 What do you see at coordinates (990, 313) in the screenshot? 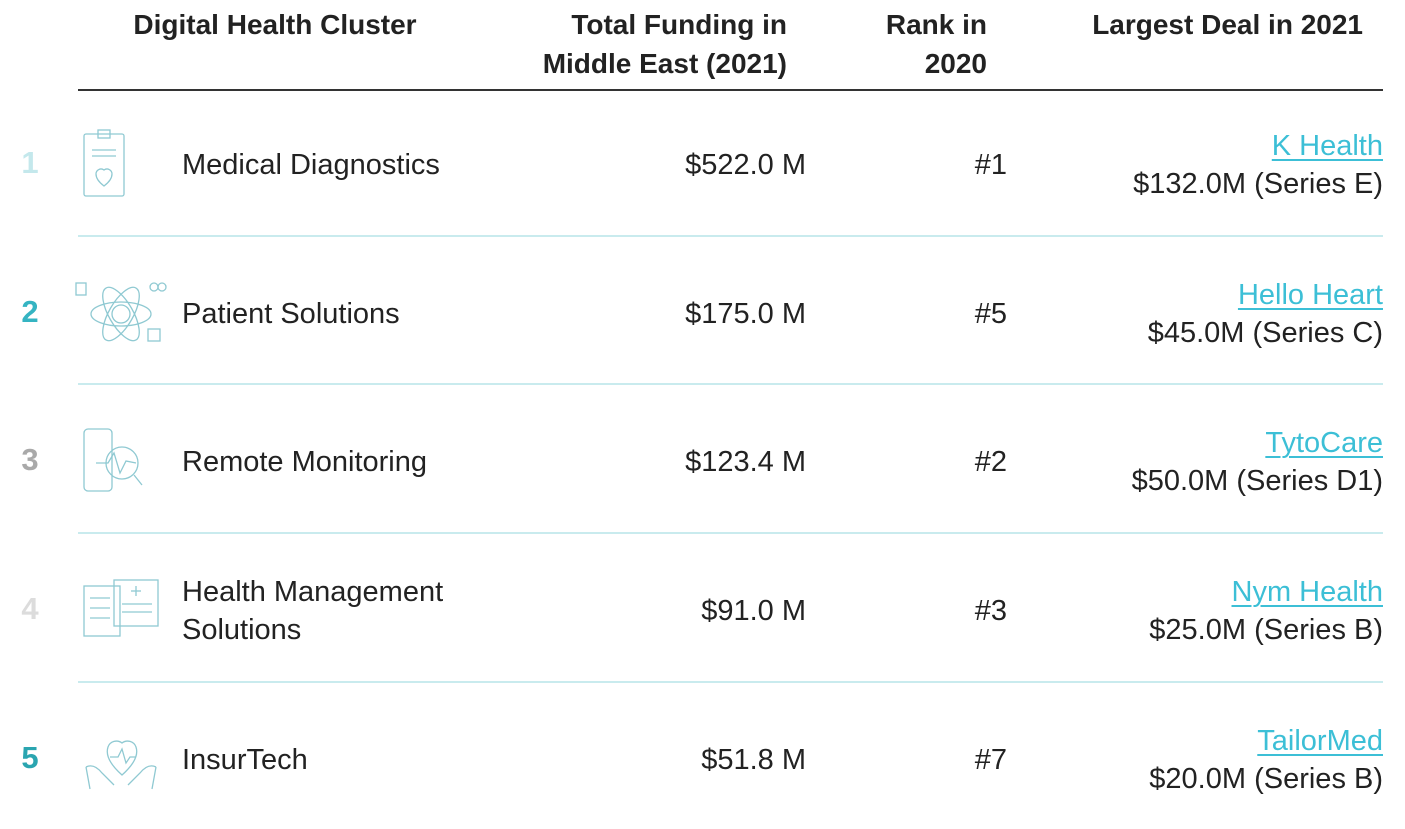
I see `rank: #5` at bounding box center [990, 313].